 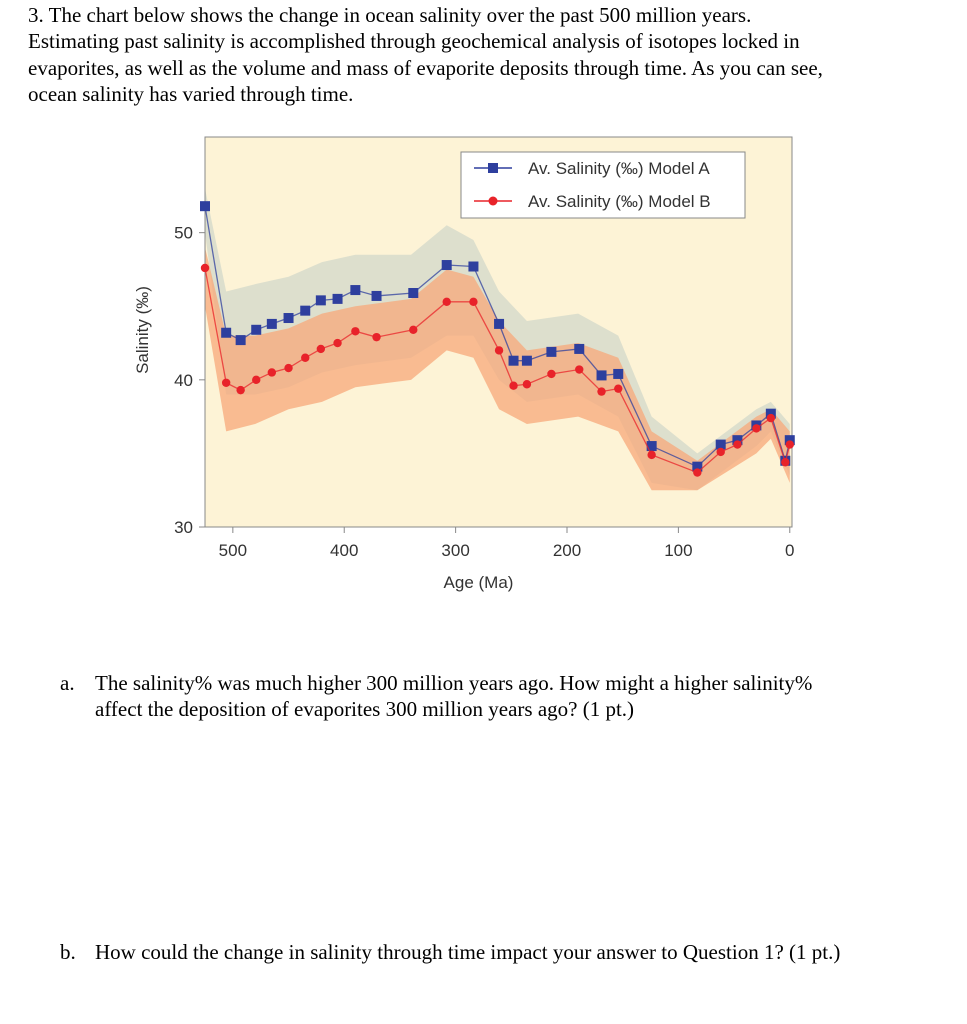 I want to click on y-tick-label: 40, so click(x=183, y=380).